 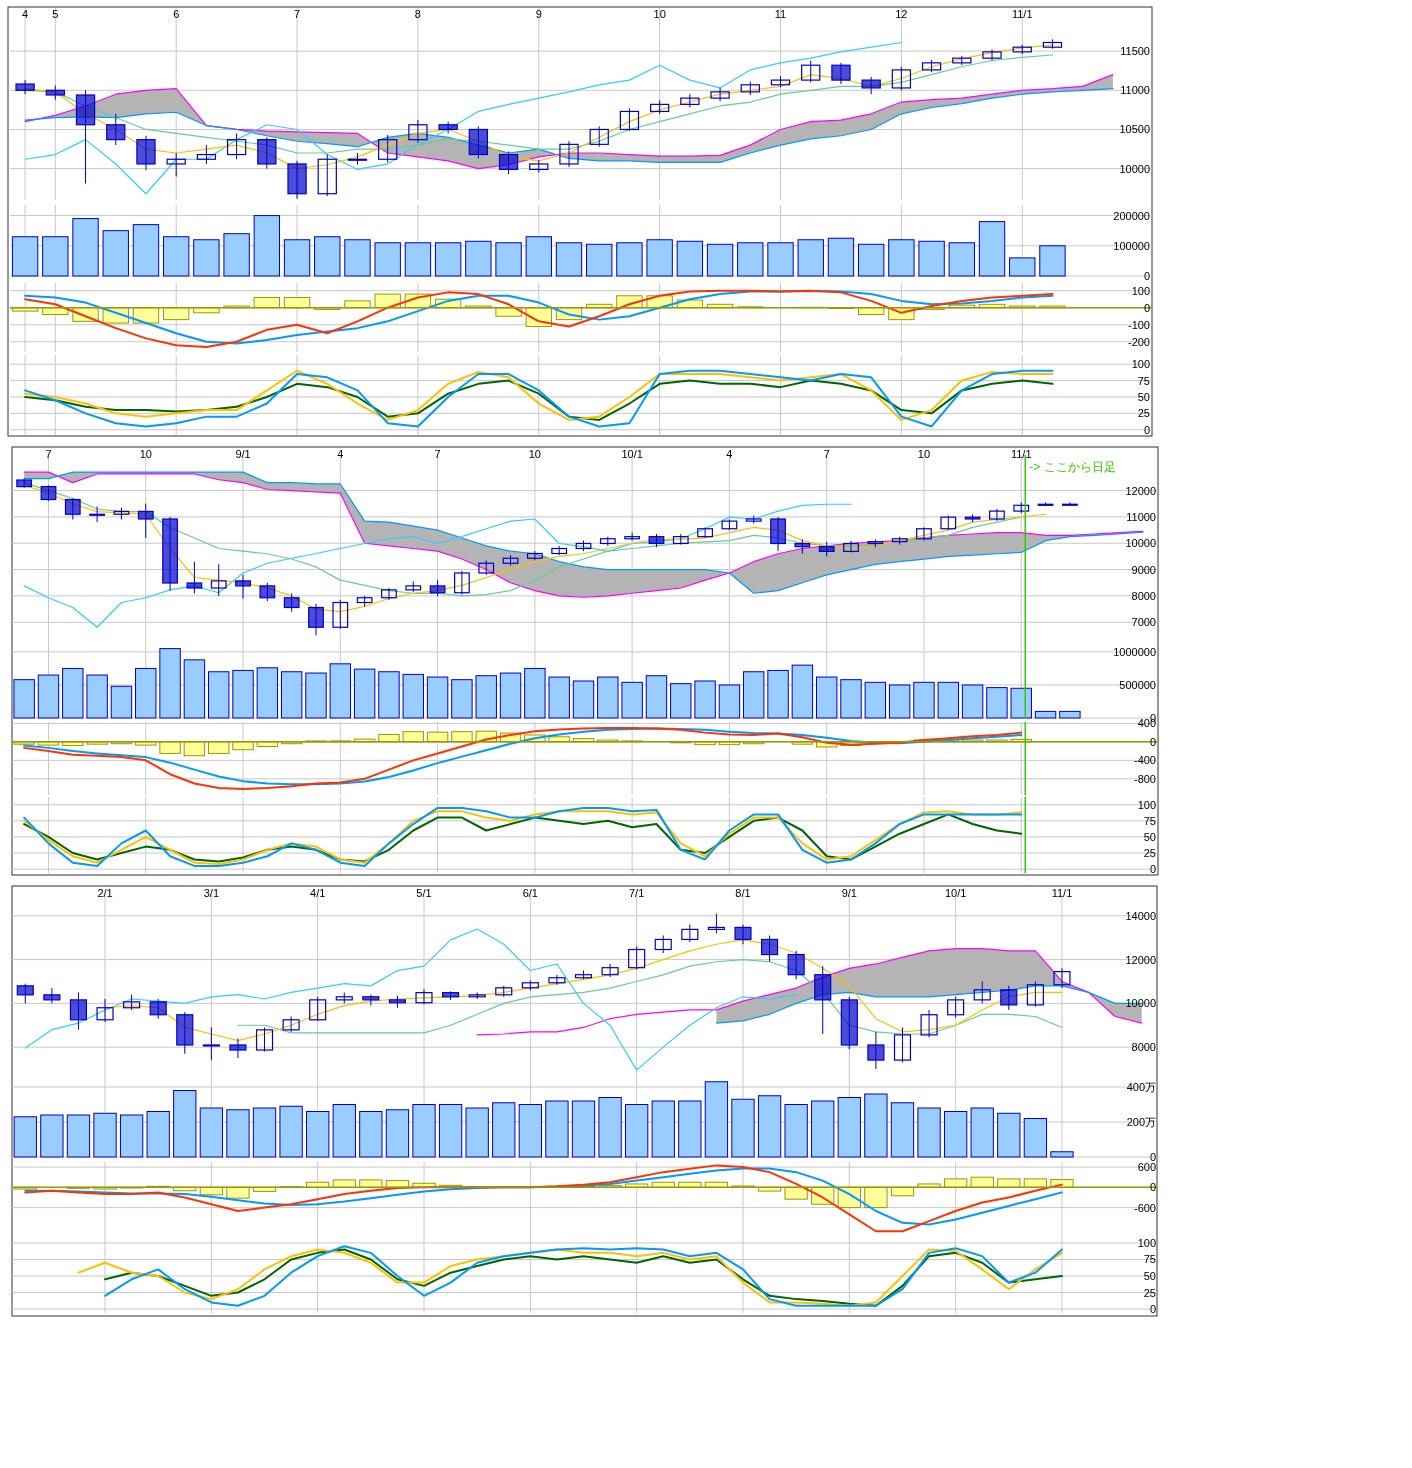 What do you see at coordinates (1134, 129) in the screenshot?
I see `y-tick-label: 10500` at bounding box center [1134, 129].